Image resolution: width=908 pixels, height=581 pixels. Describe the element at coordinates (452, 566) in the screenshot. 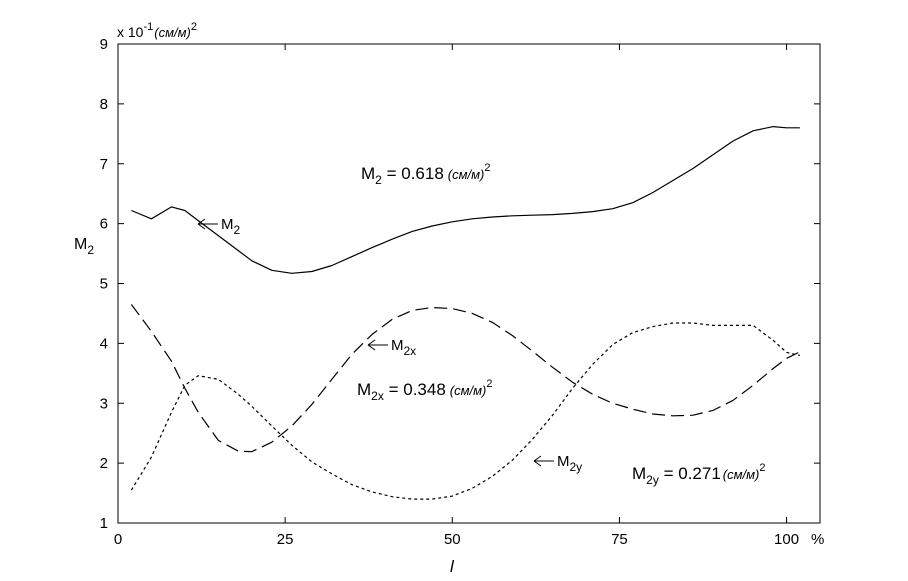

I see `x-axis-label: l` at that location.